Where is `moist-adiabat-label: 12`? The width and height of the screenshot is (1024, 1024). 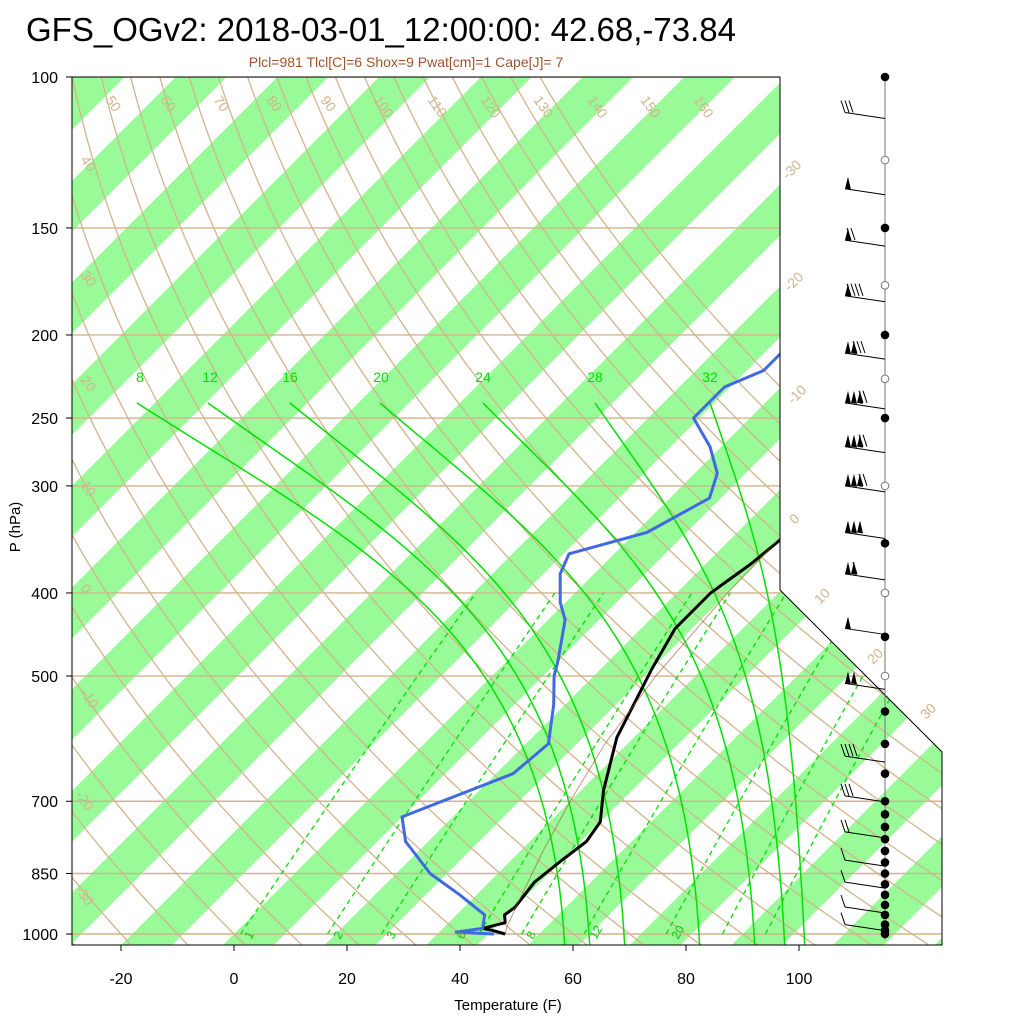 moist-adiabat-label: 12 is located at coordinates (210, 377).